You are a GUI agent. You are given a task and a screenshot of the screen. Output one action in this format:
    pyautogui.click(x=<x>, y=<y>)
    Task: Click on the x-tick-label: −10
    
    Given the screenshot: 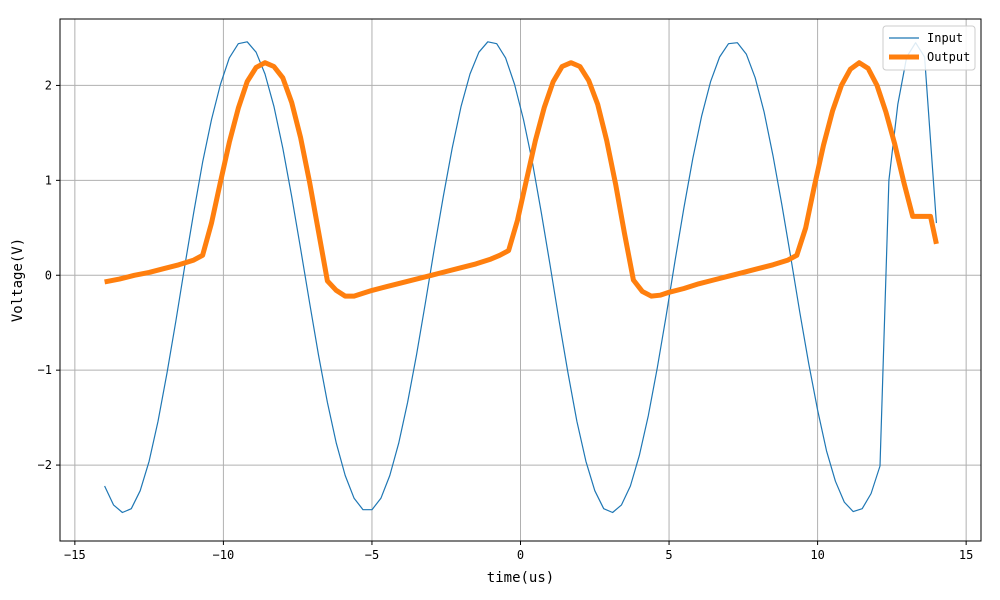 What is the action you would take?
    pyautogui.click(x=224, y=555)
    